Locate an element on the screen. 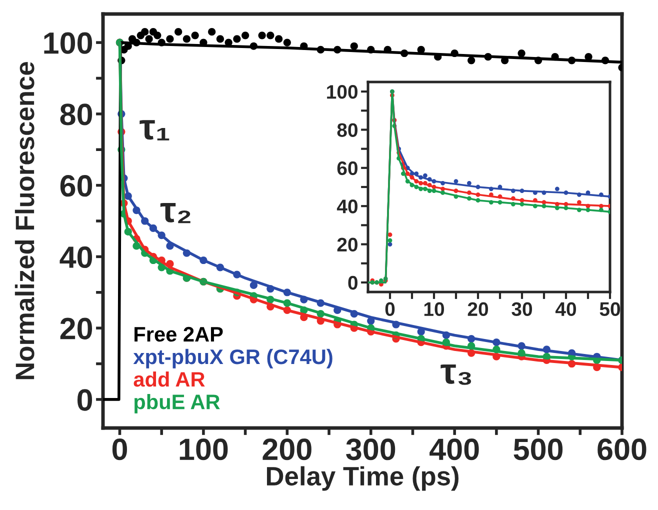  annotation: τ₃ is located at coordinates (456, 374).